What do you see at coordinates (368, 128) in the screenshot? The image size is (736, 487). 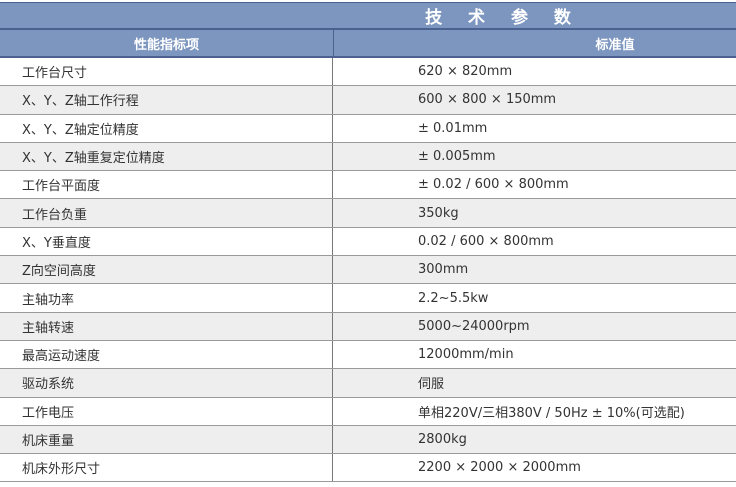 I see `table-row: X、Y、Z轴定位精度 ± 0.01mm` at bounding box center [368, 128].